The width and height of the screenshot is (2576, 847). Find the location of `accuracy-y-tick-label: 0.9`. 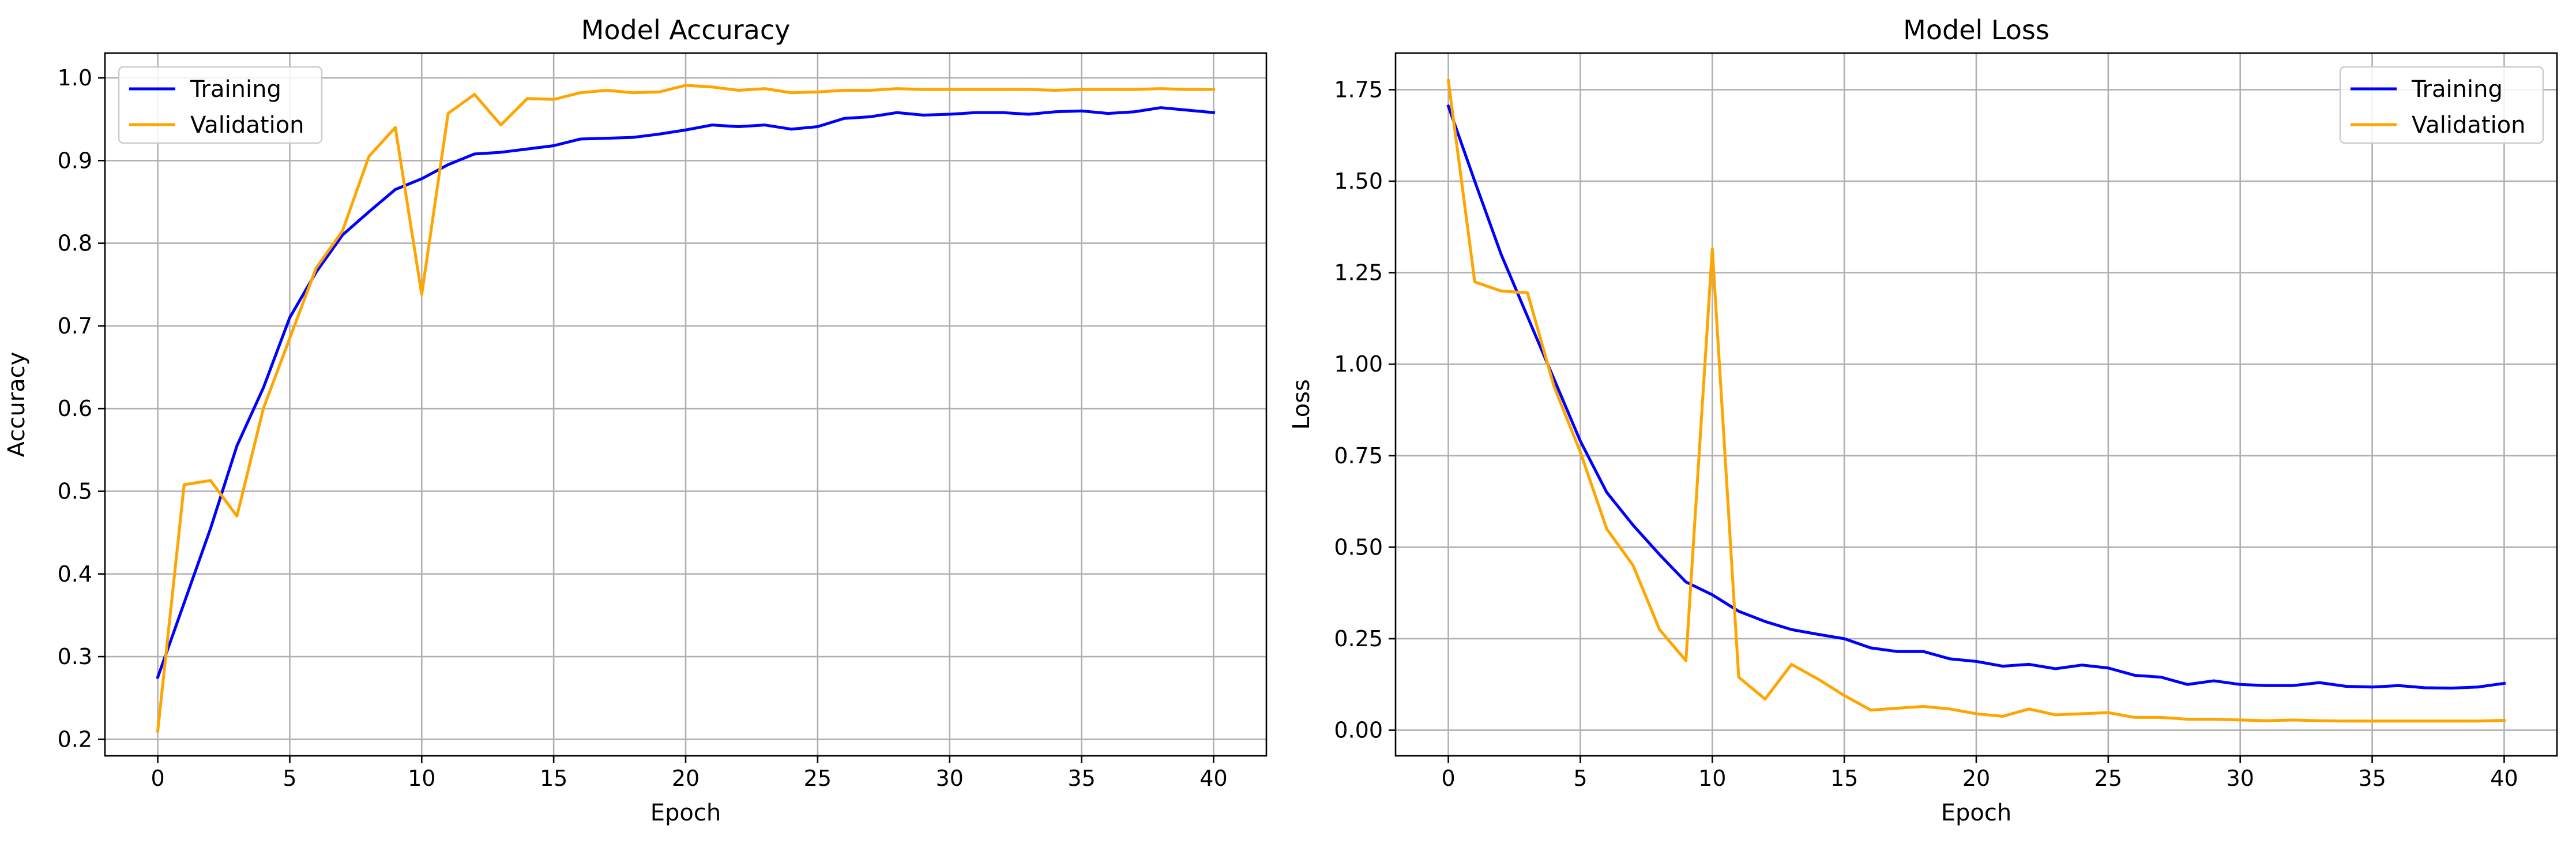

accuracy-y-tick-label: 0.9 is located at coordinates (75, 161).